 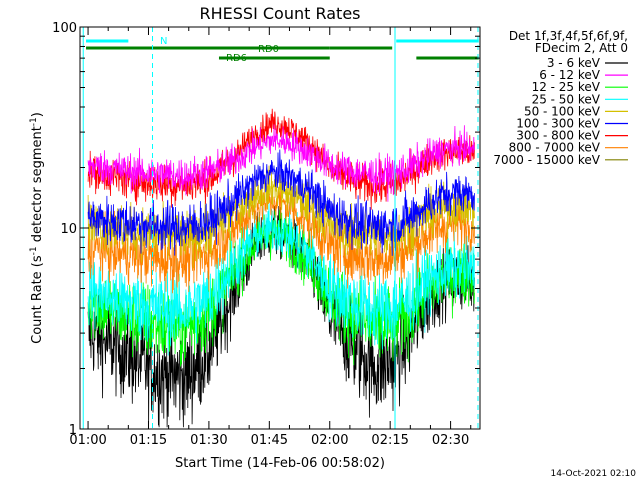 I want to click on x-tick-label-5: 02:15, so click(x=389, y=440).